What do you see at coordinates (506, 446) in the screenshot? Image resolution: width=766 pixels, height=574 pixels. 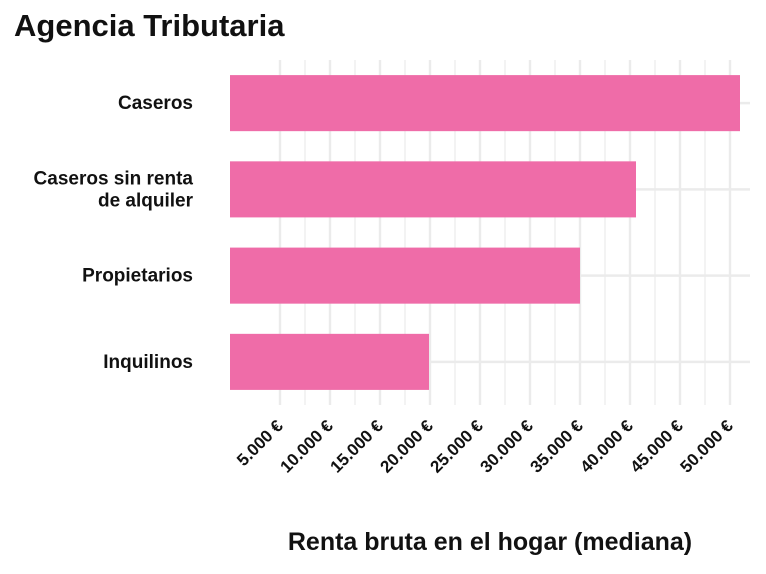 I see `x-tick-label: 30.000 €` at bounding box center [506, 446].